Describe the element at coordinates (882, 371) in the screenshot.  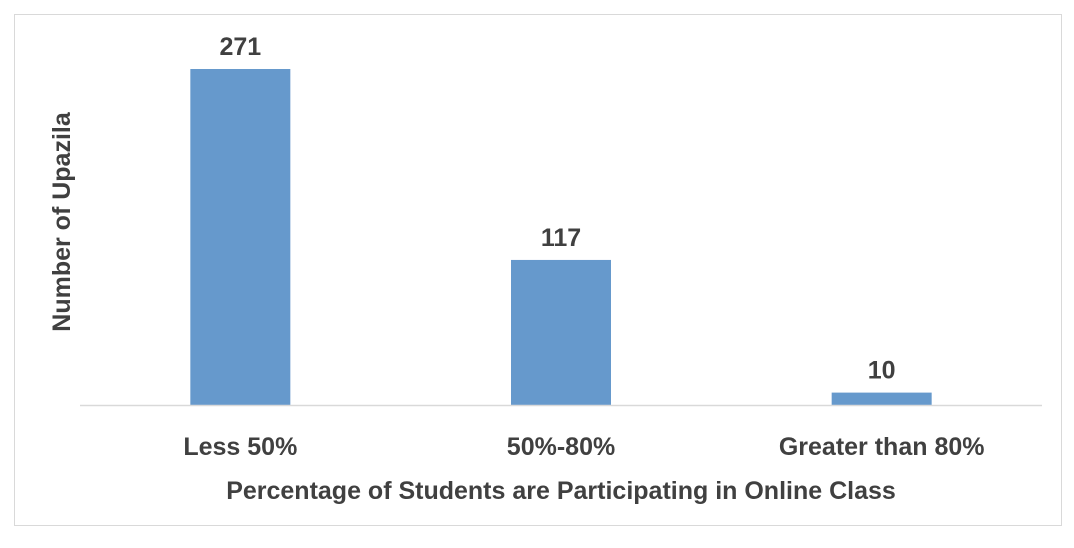
I see `data-label-2: 10` at that location.